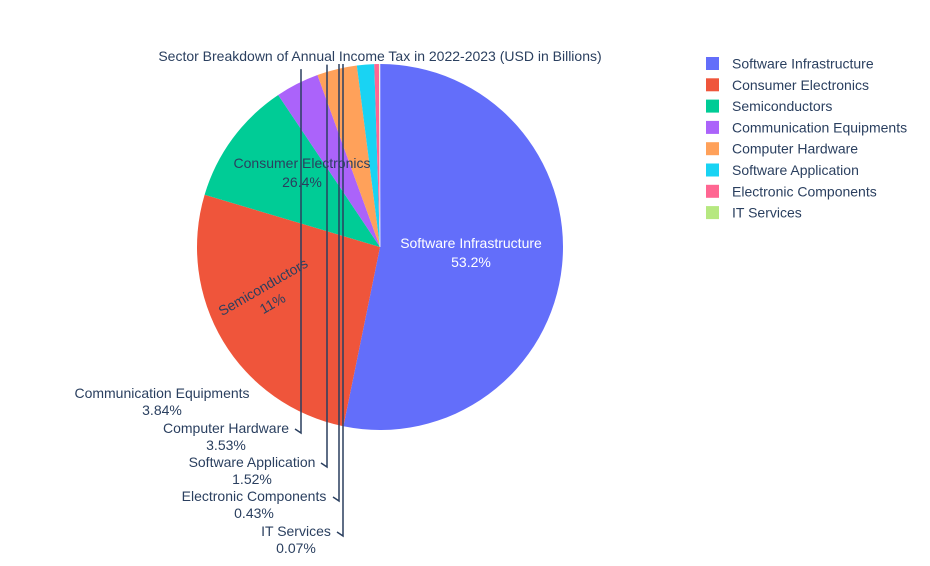 The height and width of the screenshot is (566, 930). I want to click on slice-label-communication-equipments: Communication Equipments, so click(161, 393).